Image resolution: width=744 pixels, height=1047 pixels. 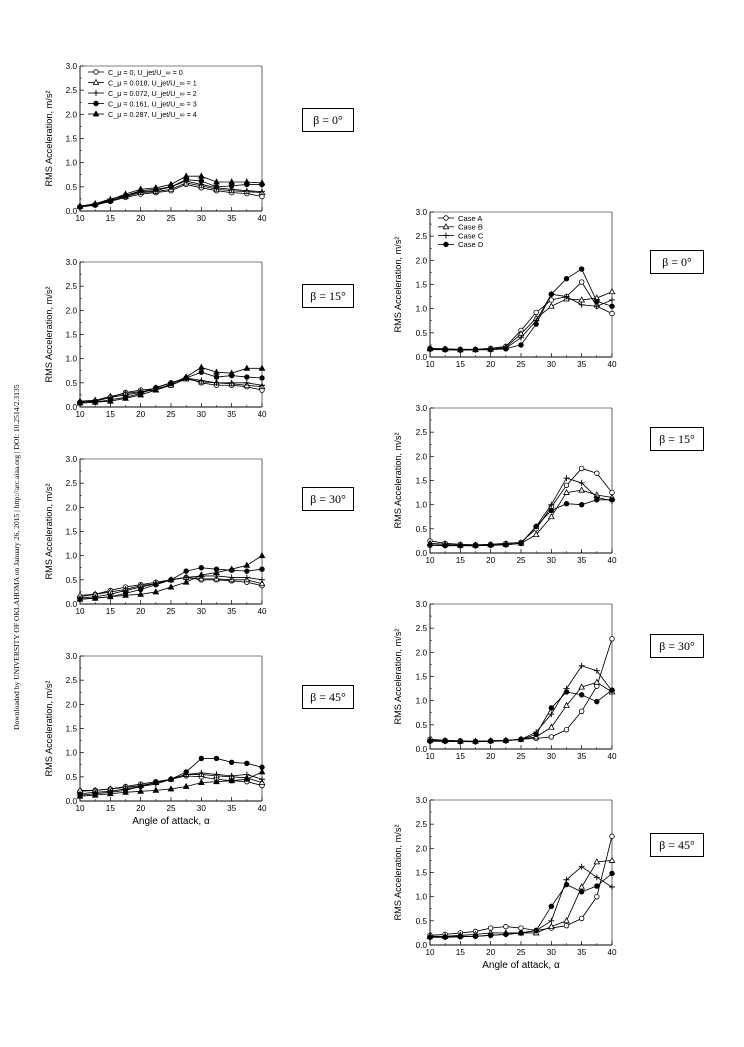 What do you see at coordinates (328, 296) in the screenshot?
I see `beta-label: β = 15°` at bounding box center [328, 296].